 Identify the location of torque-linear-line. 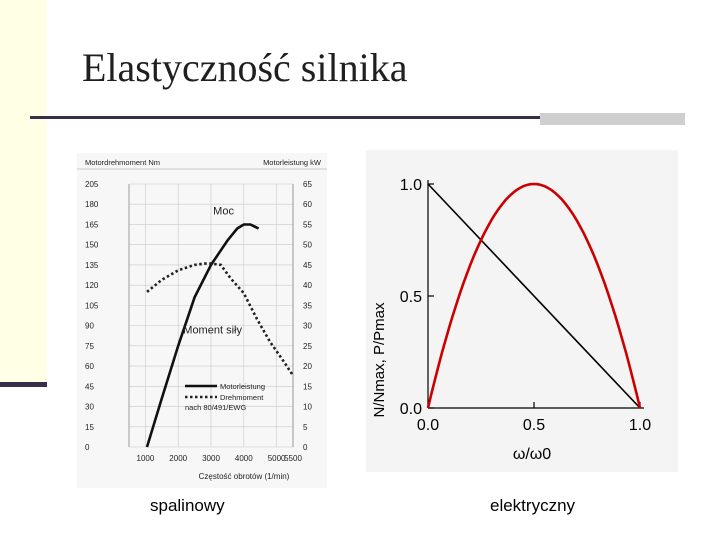
(534, 296).